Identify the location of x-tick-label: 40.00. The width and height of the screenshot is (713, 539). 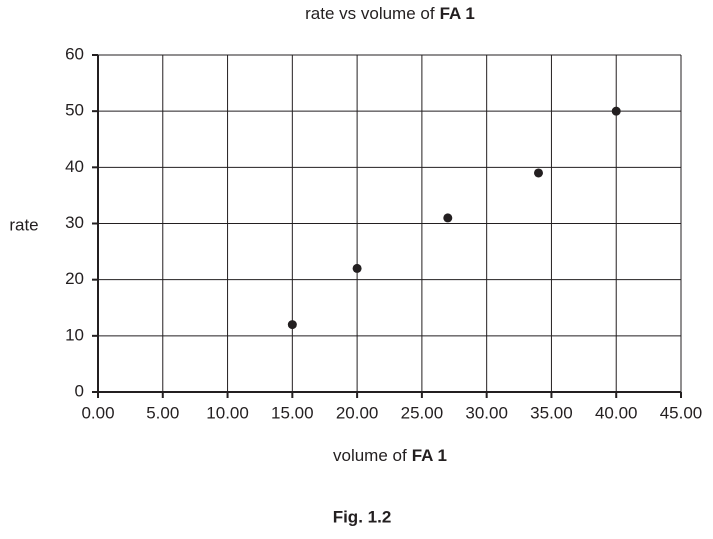
(616, 412).